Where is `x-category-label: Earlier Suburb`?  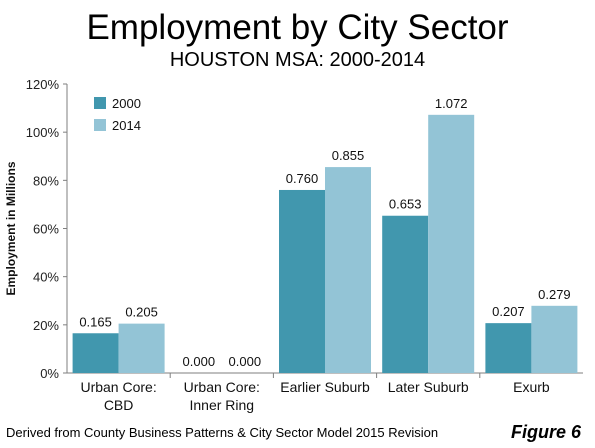
x-category-label: Earlier Suburb is located at coordinates (325, 387).